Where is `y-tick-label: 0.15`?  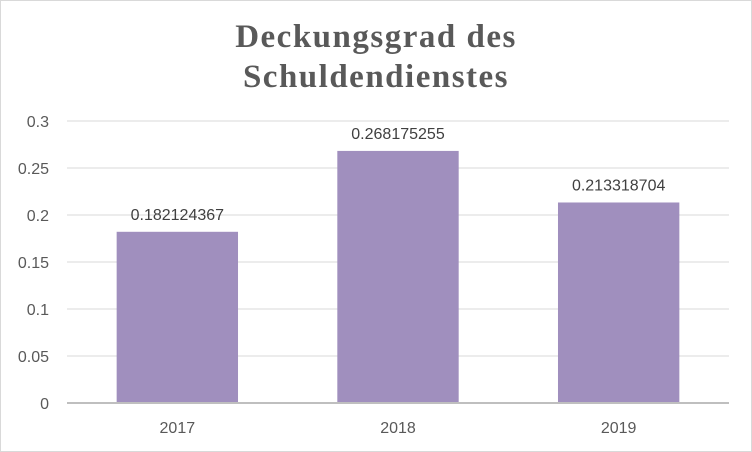 y-tick-label: 0.15 is located at coordinates (33, 263).